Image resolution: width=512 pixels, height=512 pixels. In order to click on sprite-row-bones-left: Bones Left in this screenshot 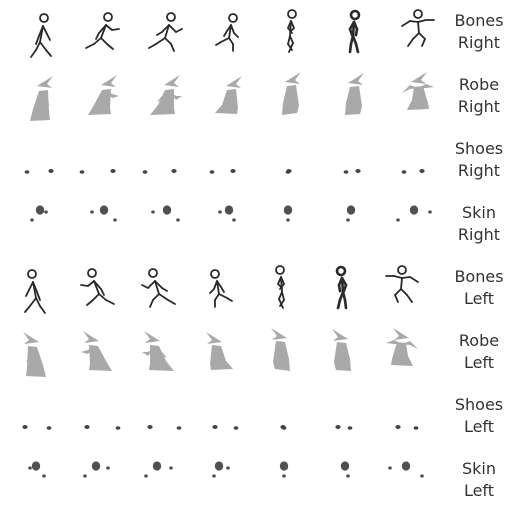, I will do `click(256, 288)`.